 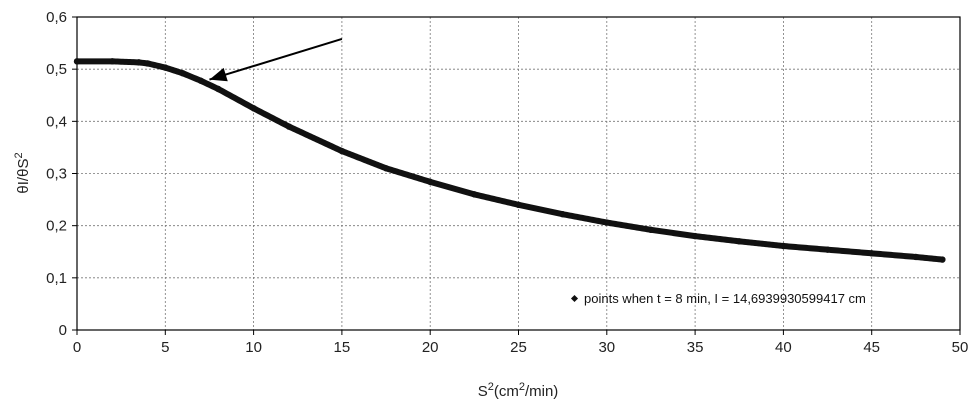 I want to click on y-tick-label: 0,5, so click(x=56, y=69).